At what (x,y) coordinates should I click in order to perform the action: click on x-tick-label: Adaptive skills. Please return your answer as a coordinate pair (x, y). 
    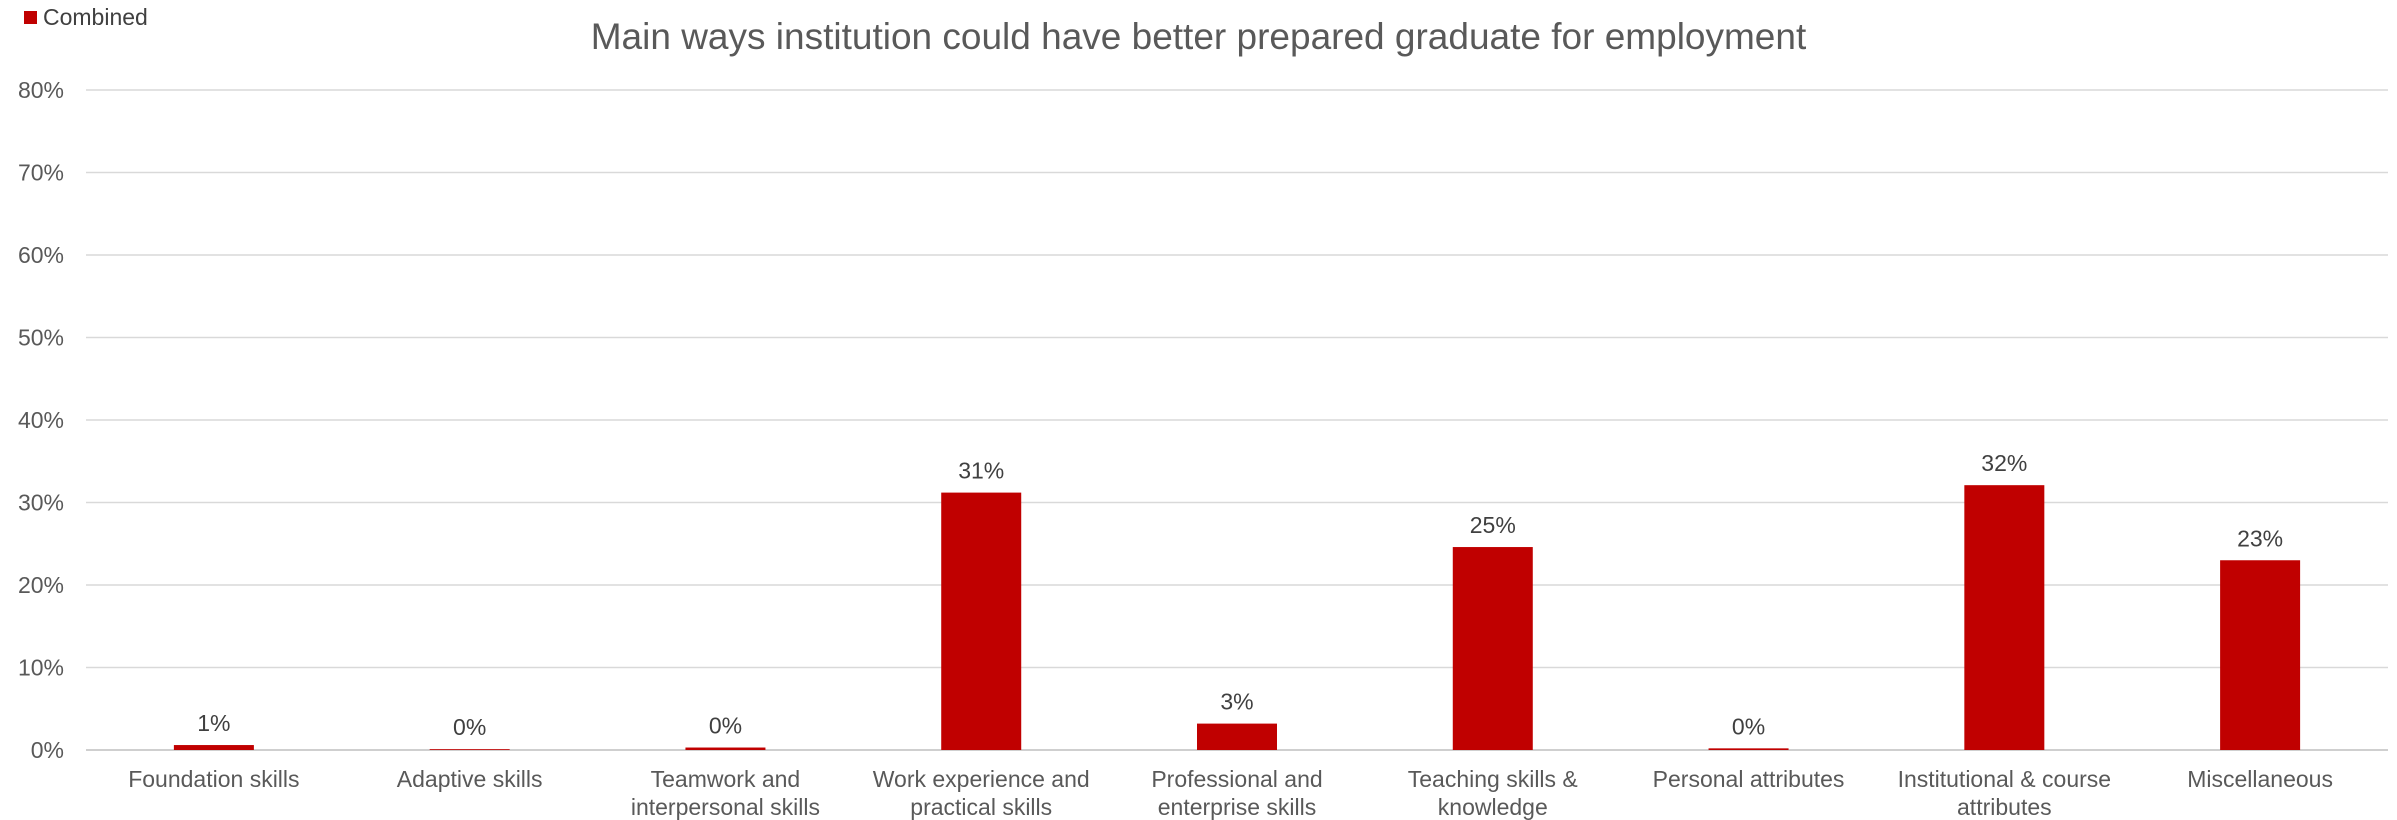
    Looking at the image, I should click on (470, 779).